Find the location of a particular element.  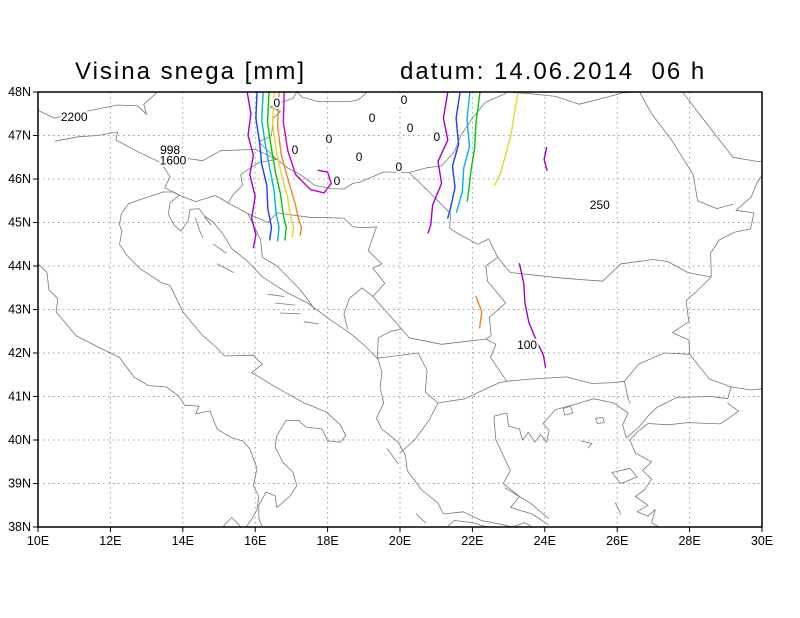

map-line-attica-coast is located at coordinates (522, 524).